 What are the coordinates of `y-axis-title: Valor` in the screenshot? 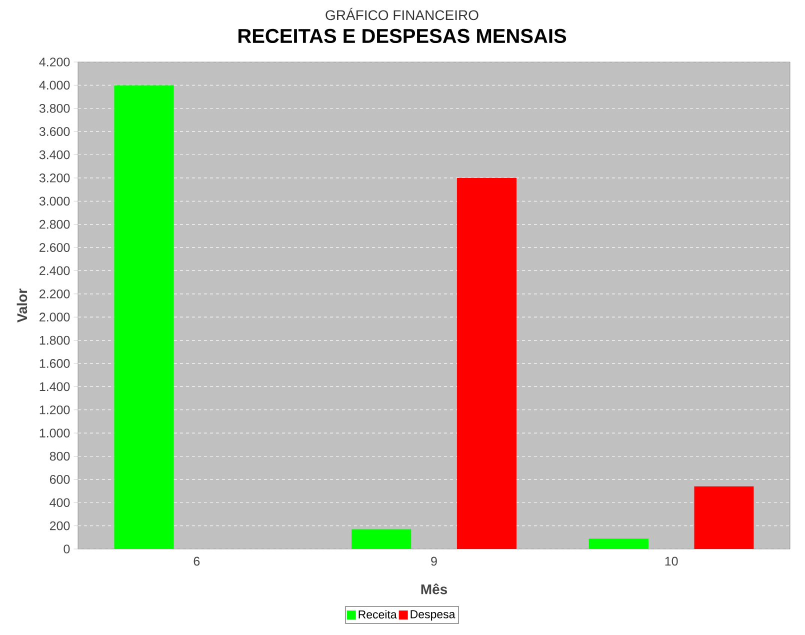 It's located at (22, 305).